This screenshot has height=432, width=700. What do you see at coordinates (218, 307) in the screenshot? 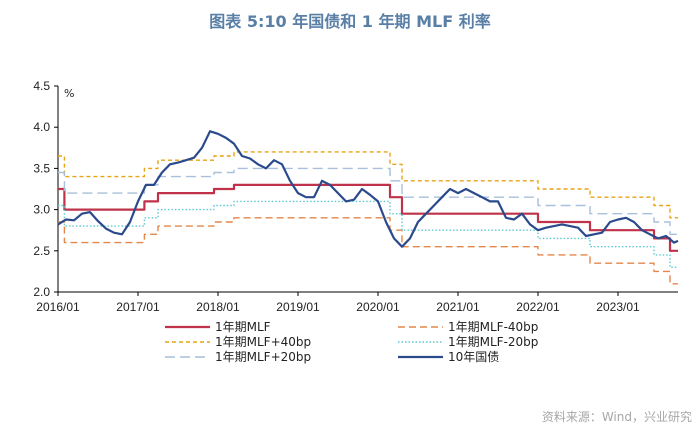
I see `x-tick-label-2: 2018/01` at bounding box center [218, 307].